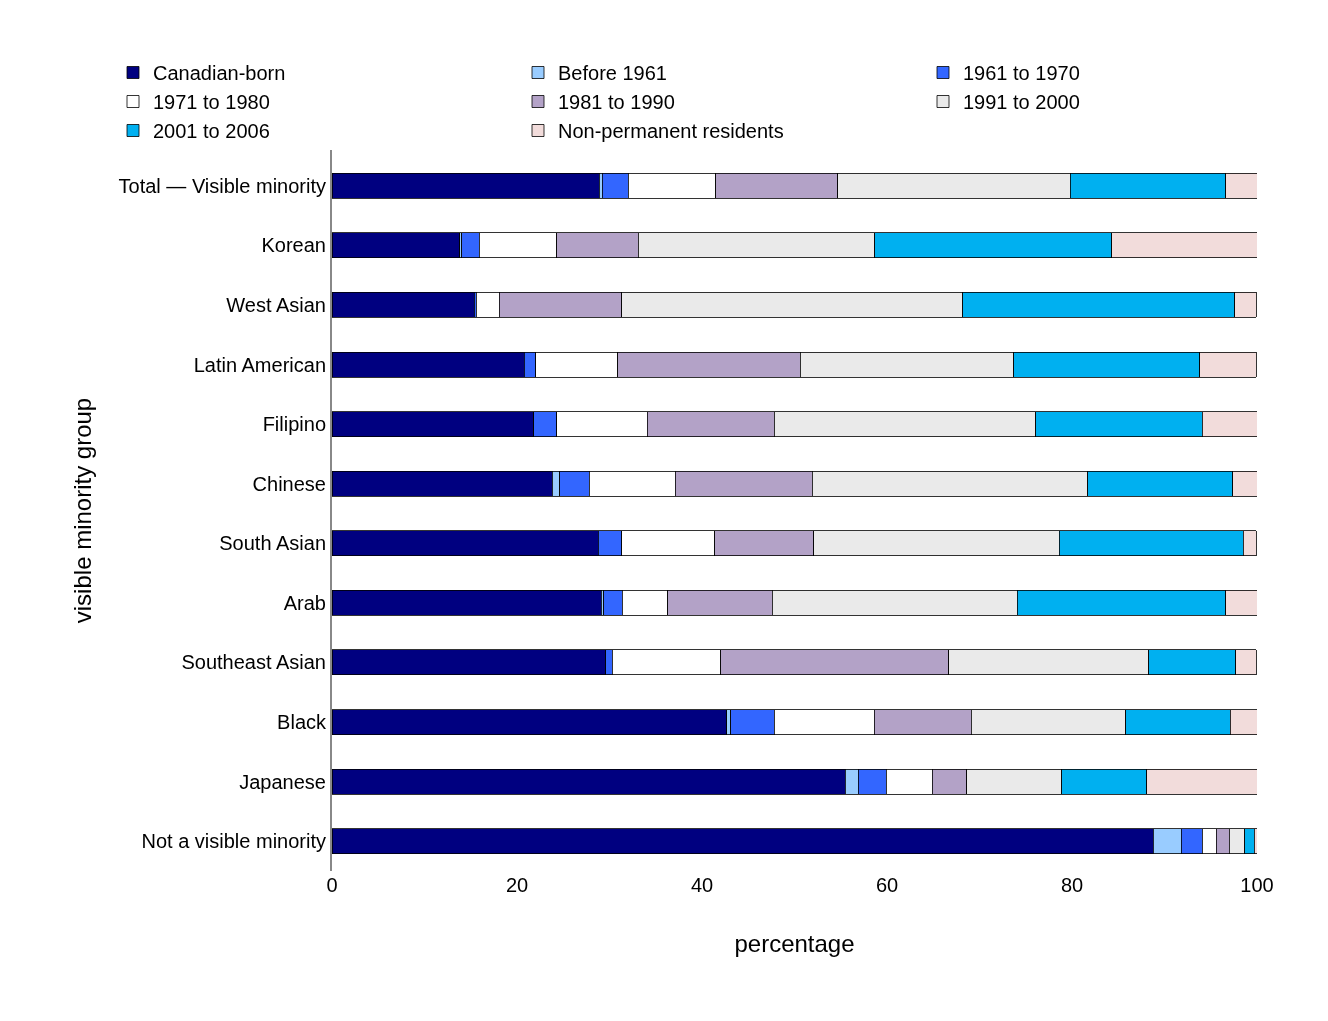 The height and width of the screenshot is (1021, 1328). Describe the element at coordinates (211, 102) in the screenshot. I see `legend-label: 1971 to 1980` at that location.